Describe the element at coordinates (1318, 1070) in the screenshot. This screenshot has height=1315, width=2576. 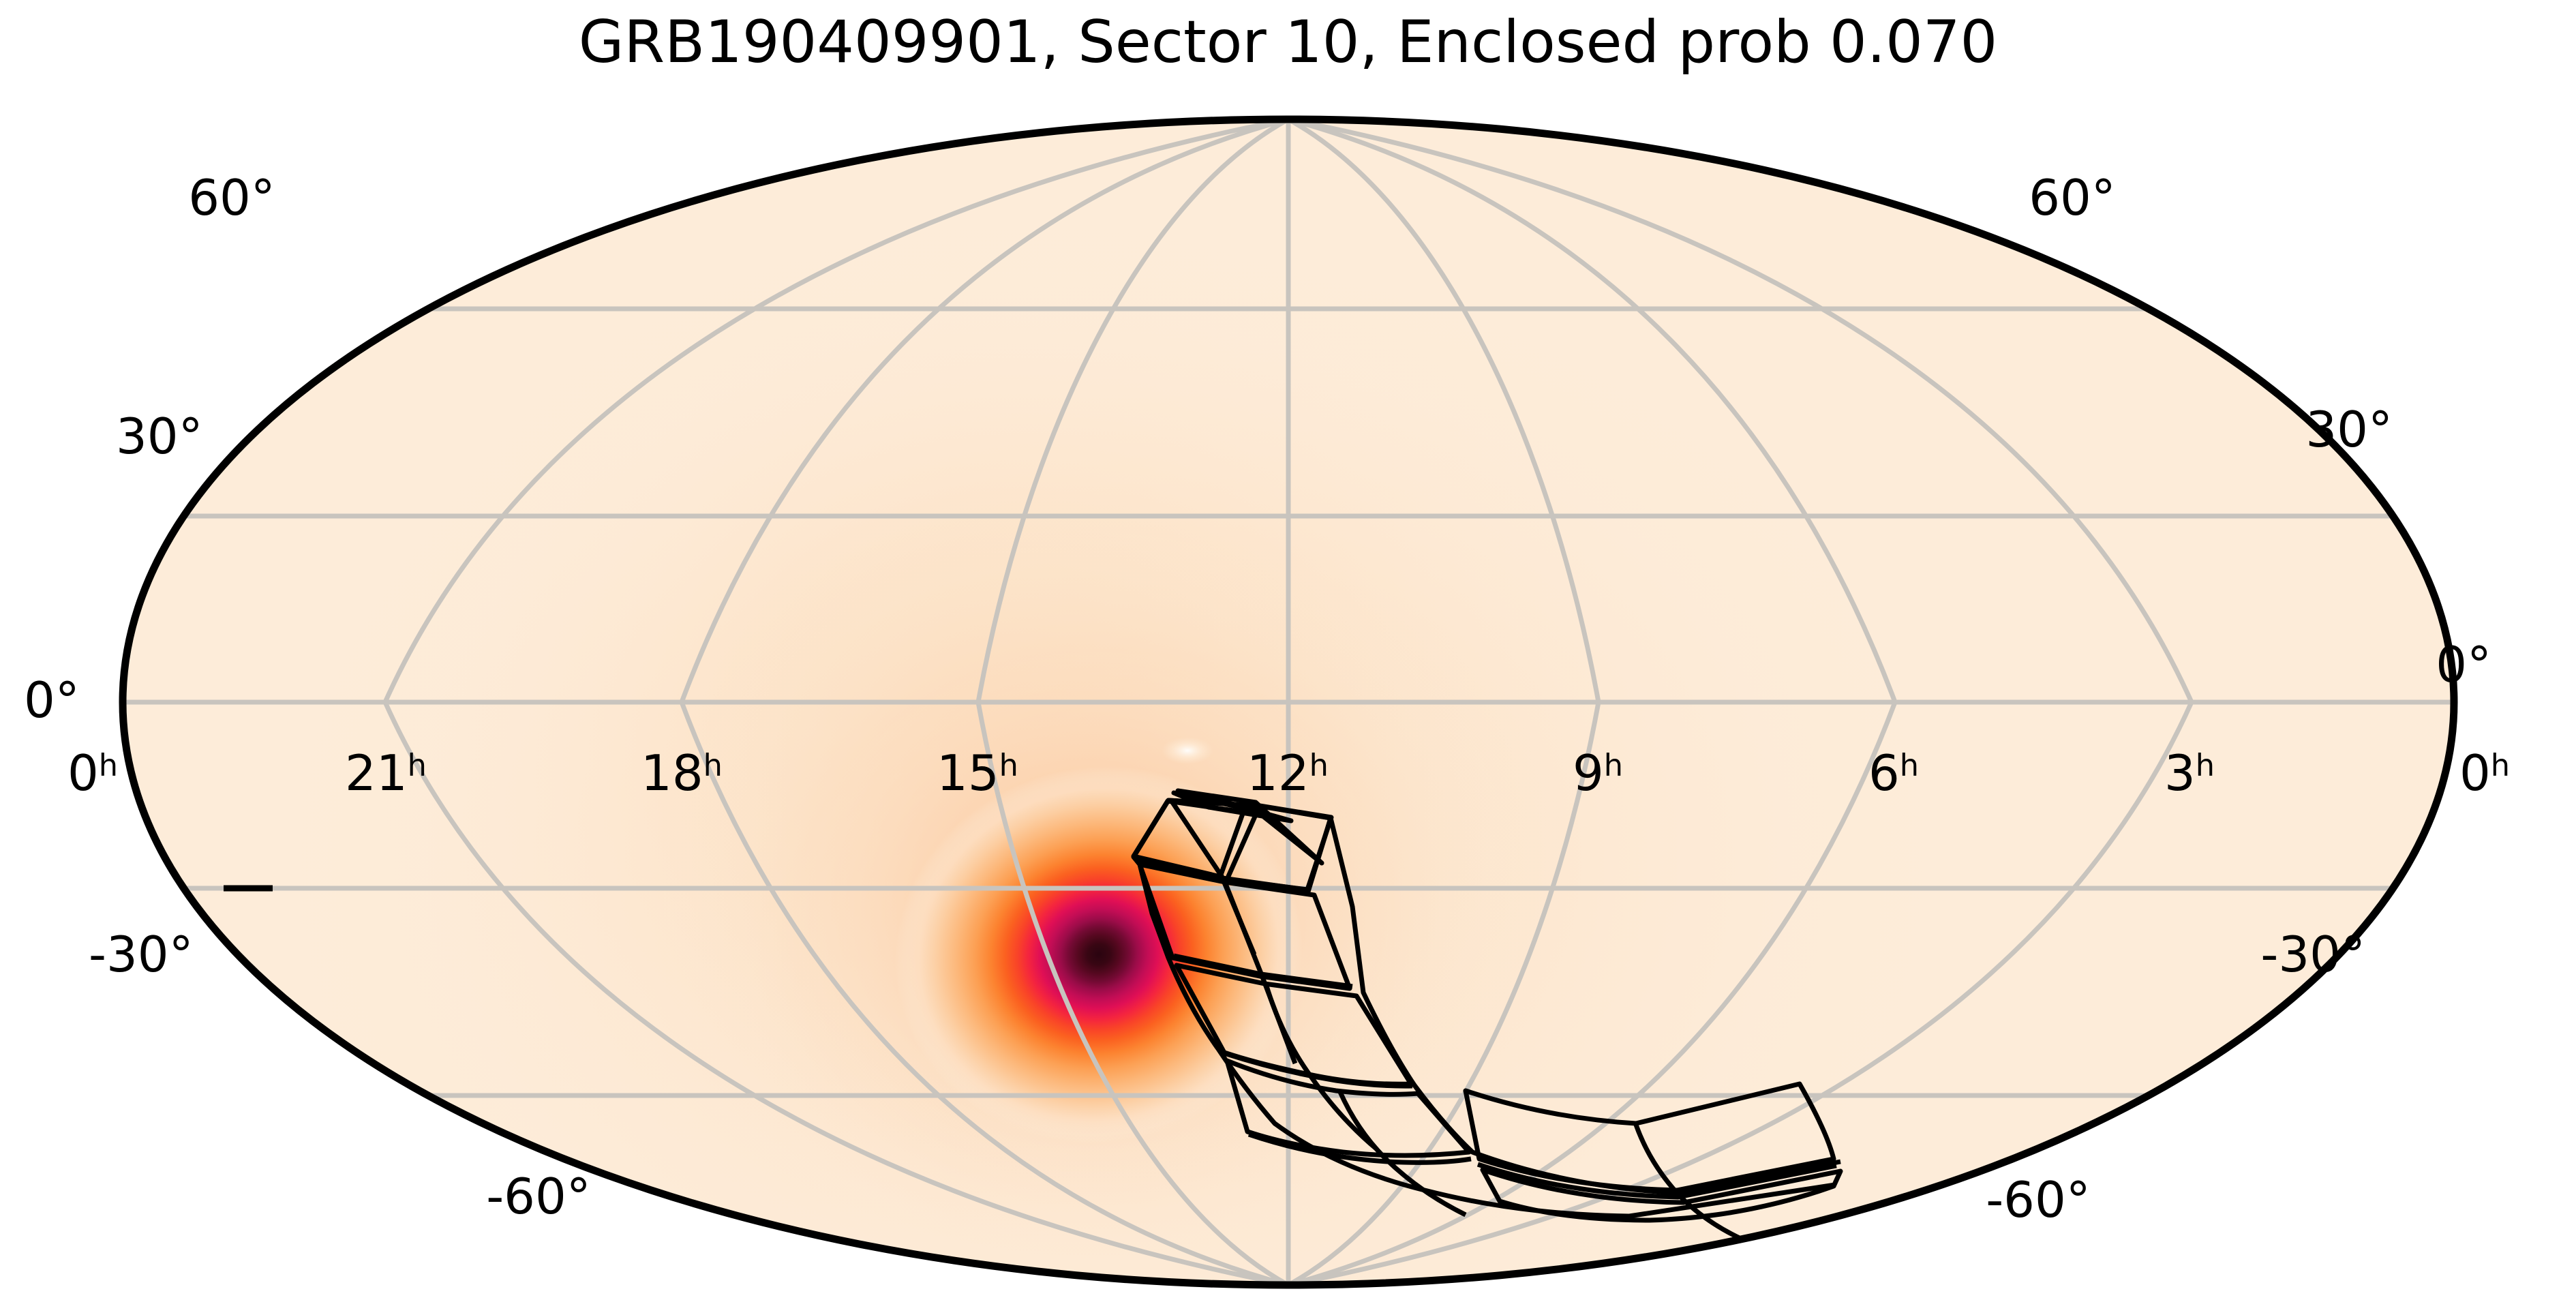
I see `ccd-3-div-h` at that location.